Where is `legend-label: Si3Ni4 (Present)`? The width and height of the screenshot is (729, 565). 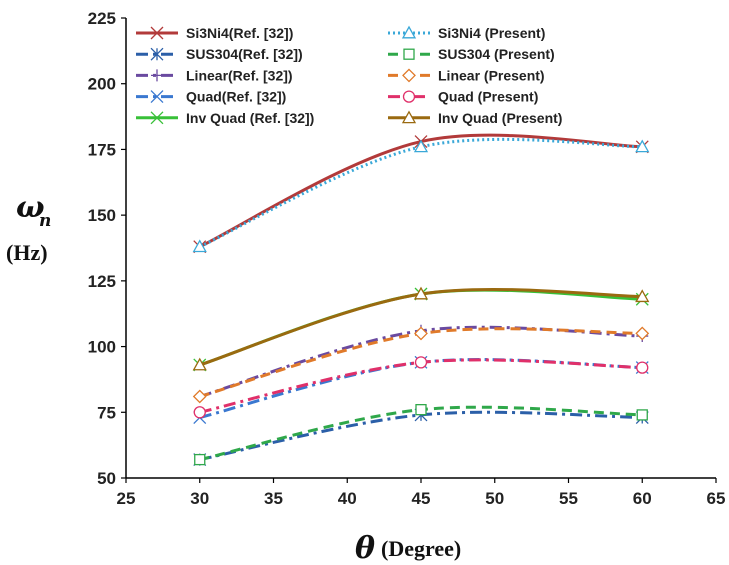 legend-label: Si3Ni4 (Present) is located at coordinates (491, 33).